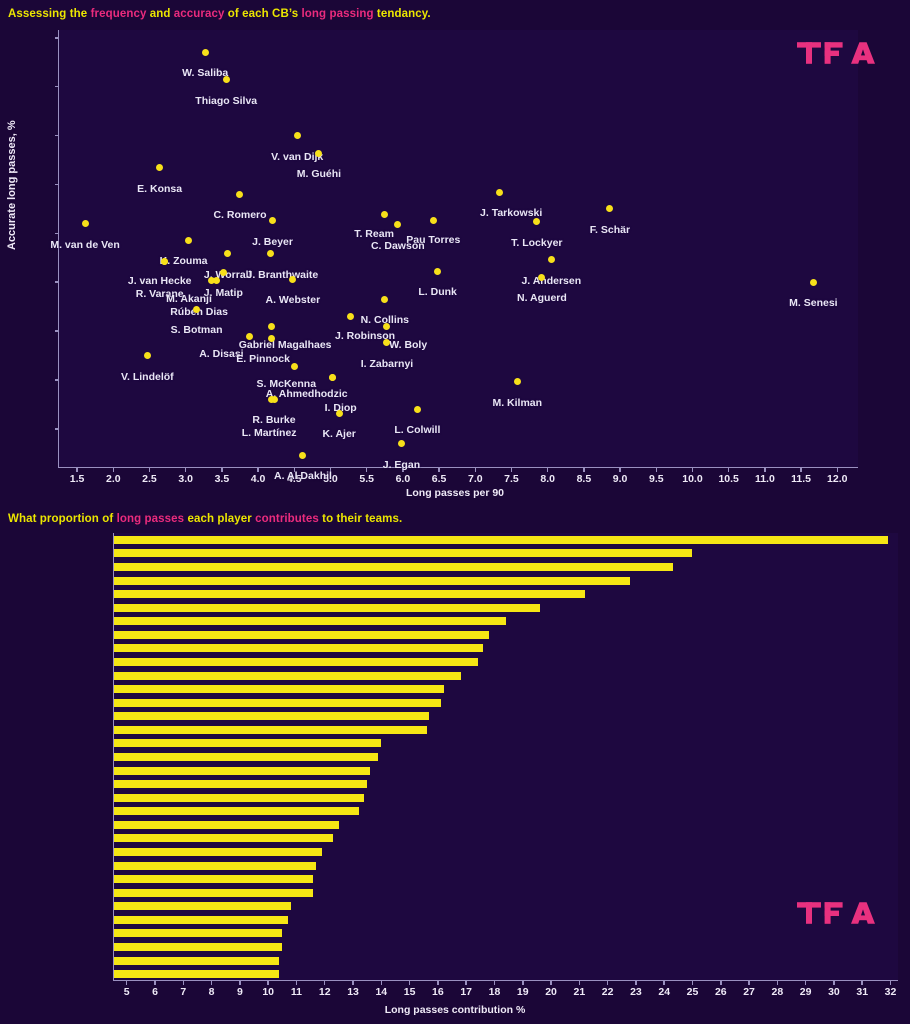  What do you see at coordinates (293, 300) in the screenshot?
I see `scatter-point-label: A. Webster` at bounding box center [293, 300].